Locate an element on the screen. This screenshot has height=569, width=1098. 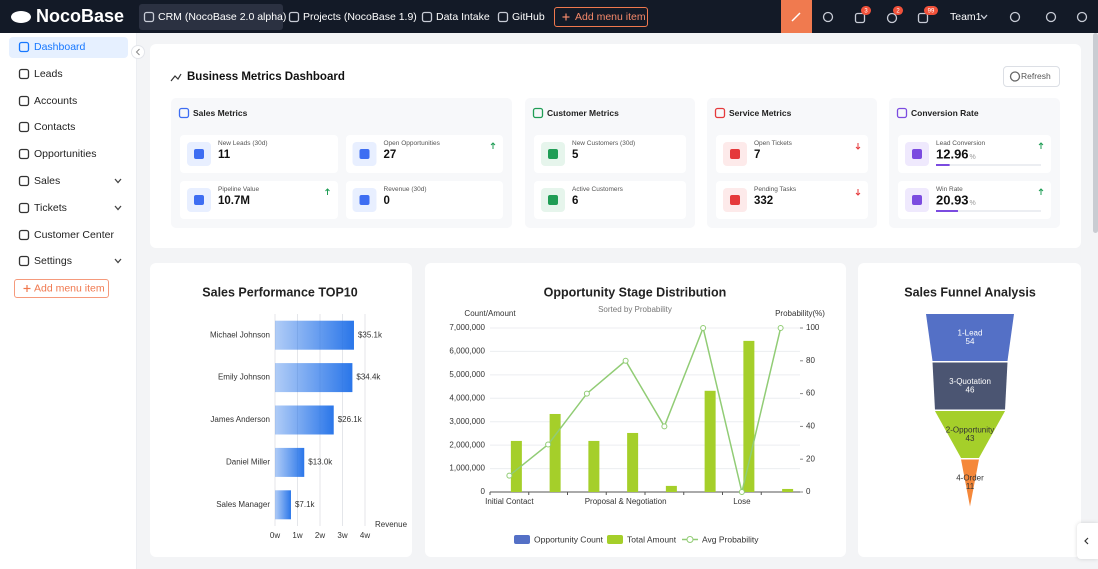
line is located at coordinates (645, 409).